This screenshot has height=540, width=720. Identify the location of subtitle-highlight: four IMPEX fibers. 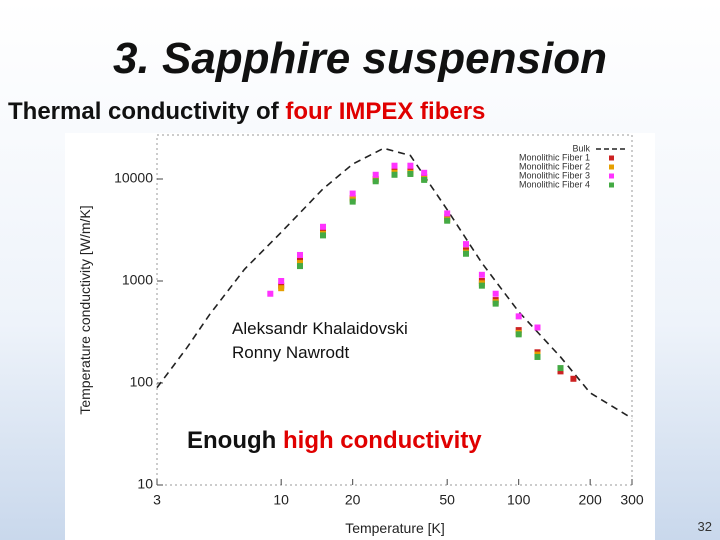
(385, 111).